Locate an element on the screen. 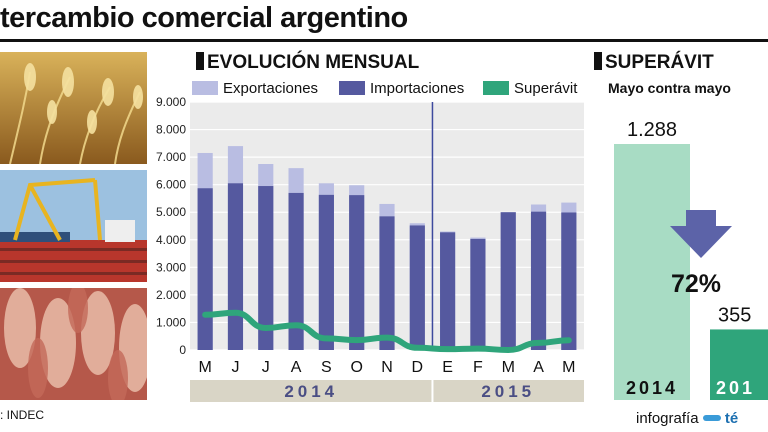 Image resolution: width=768 pixels, height=432 pixels. surplus-bar-2015 is located at coordinates (739, 364).